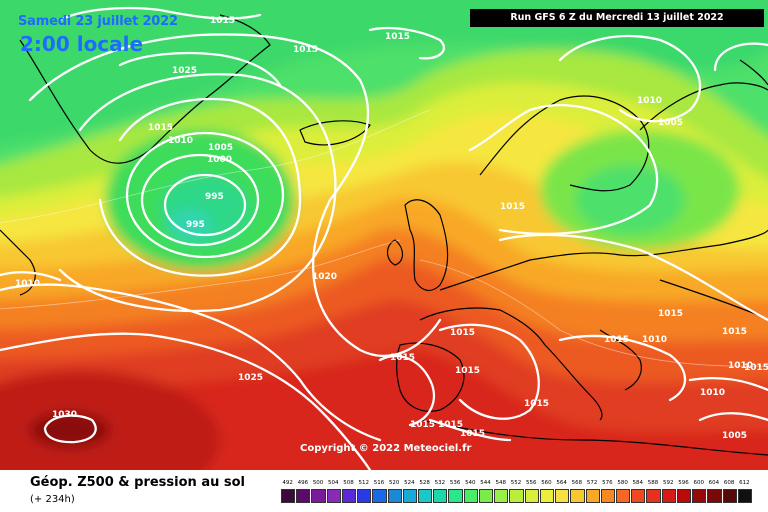  Describe the element at coordinates (303, 483) in the screenshot. I see `legend-tick-label: 496` at that location.